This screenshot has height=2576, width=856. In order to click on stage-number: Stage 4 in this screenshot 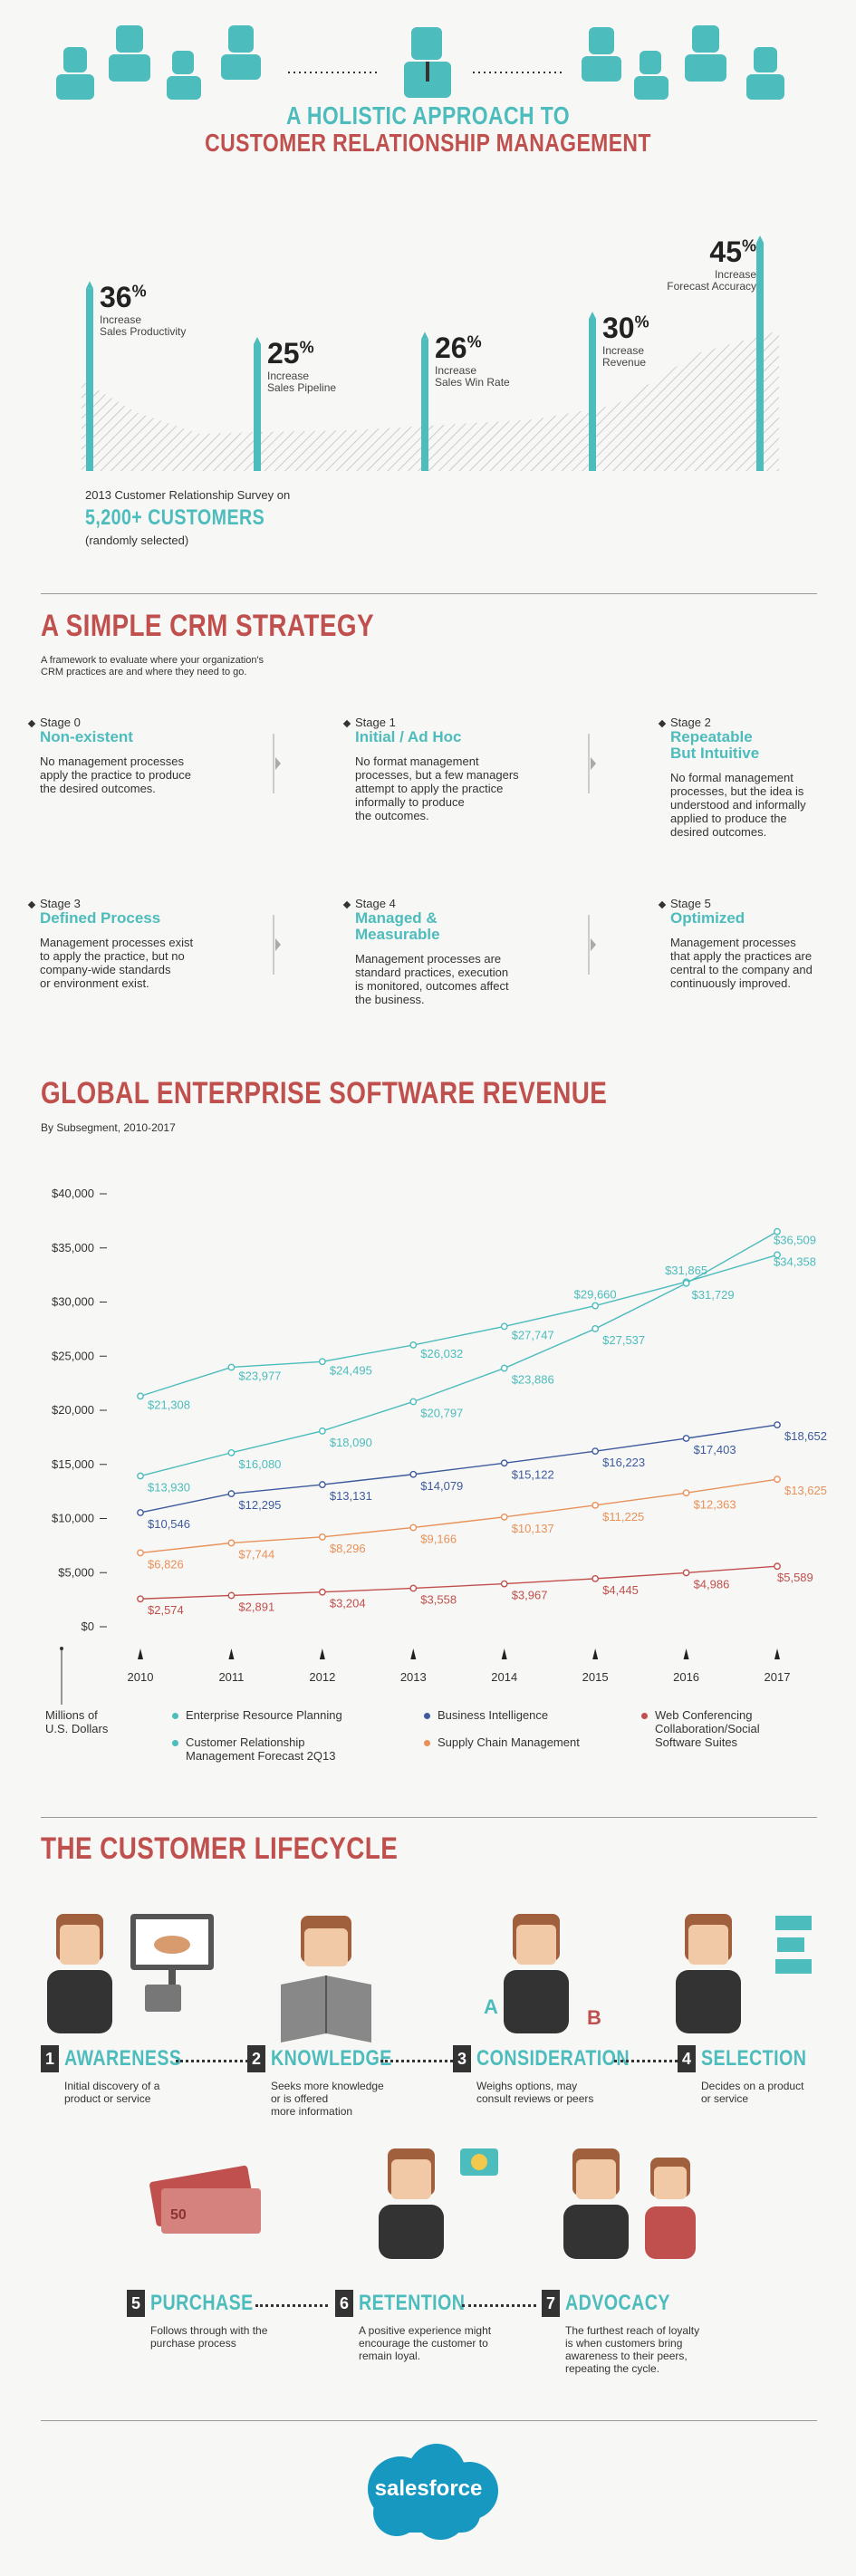, I will do `click(434, 903)`.